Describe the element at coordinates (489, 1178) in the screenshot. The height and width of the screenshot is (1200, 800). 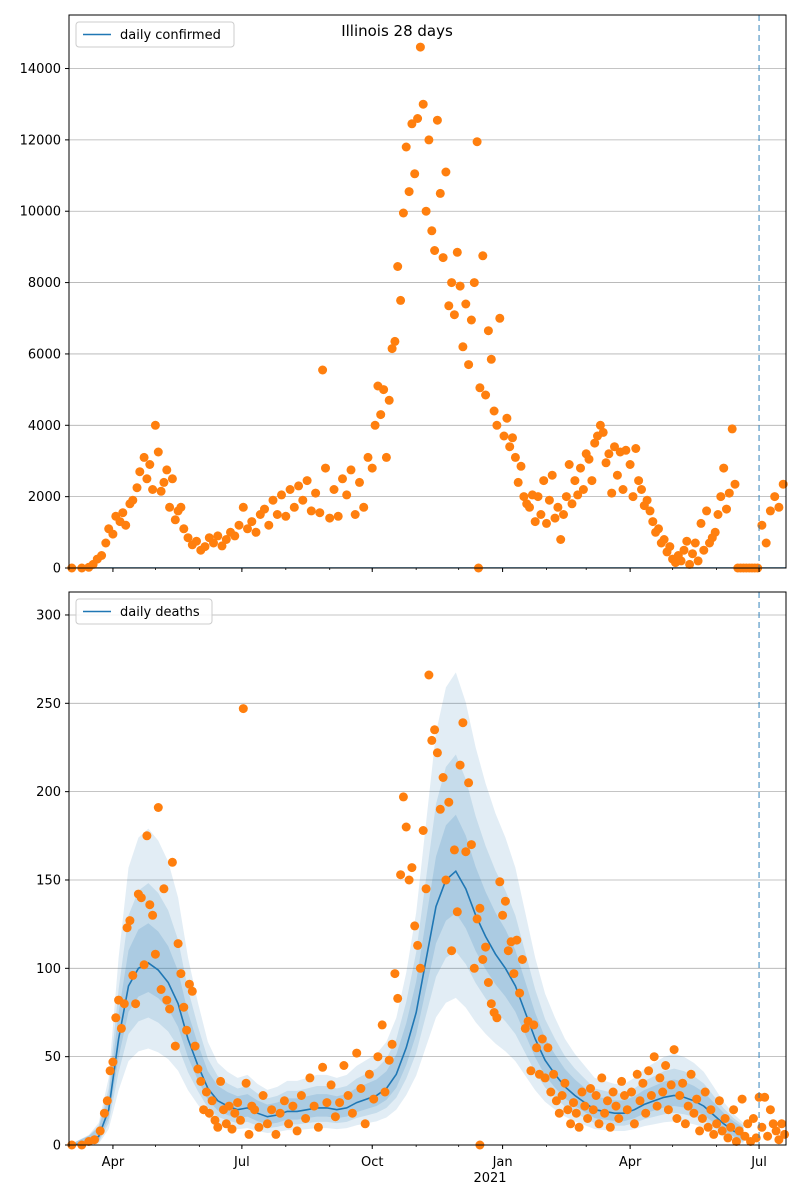
I see `year-label: 2021` at that location.